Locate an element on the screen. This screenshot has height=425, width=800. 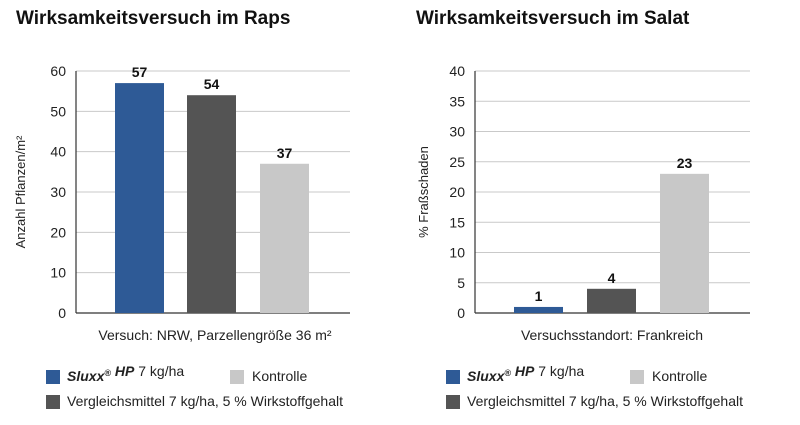
chart2-legend-brand-suffix: HP is located at coordinates (523, 371).